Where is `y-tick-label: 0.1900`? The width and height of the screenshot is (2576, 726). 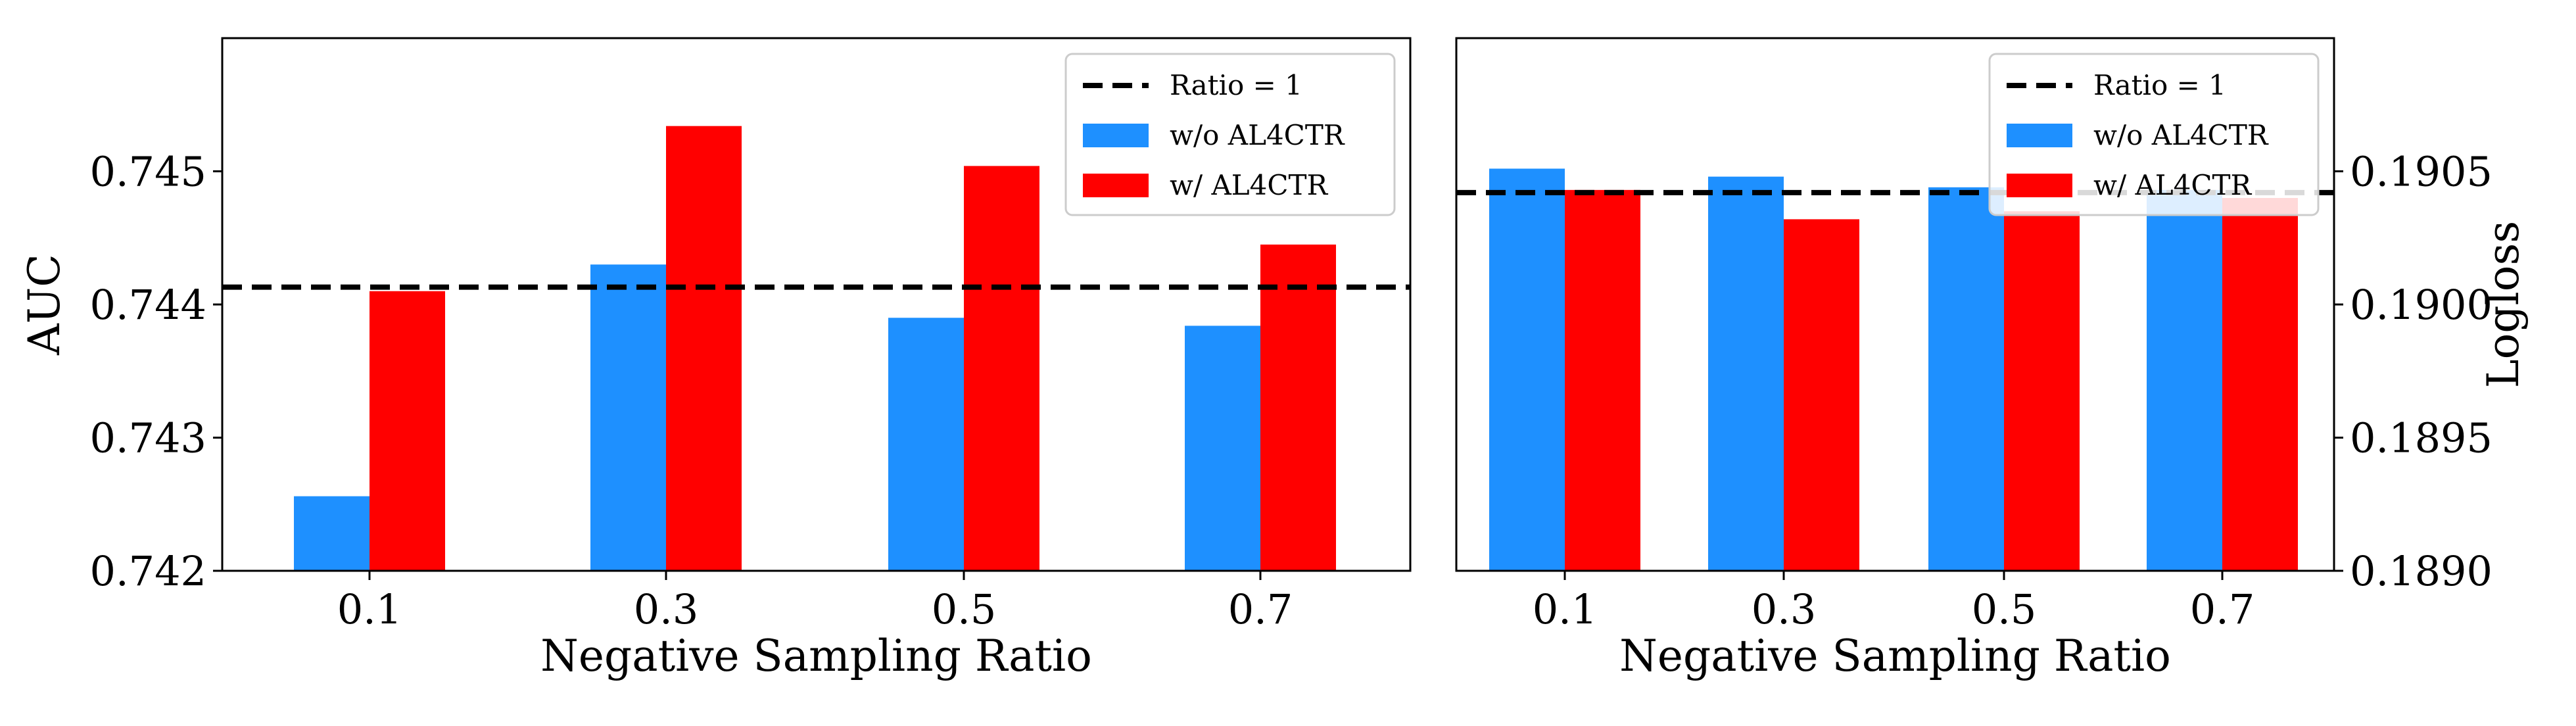
y-tick-label: 0.1900 is located at coordinates (2421, 305).